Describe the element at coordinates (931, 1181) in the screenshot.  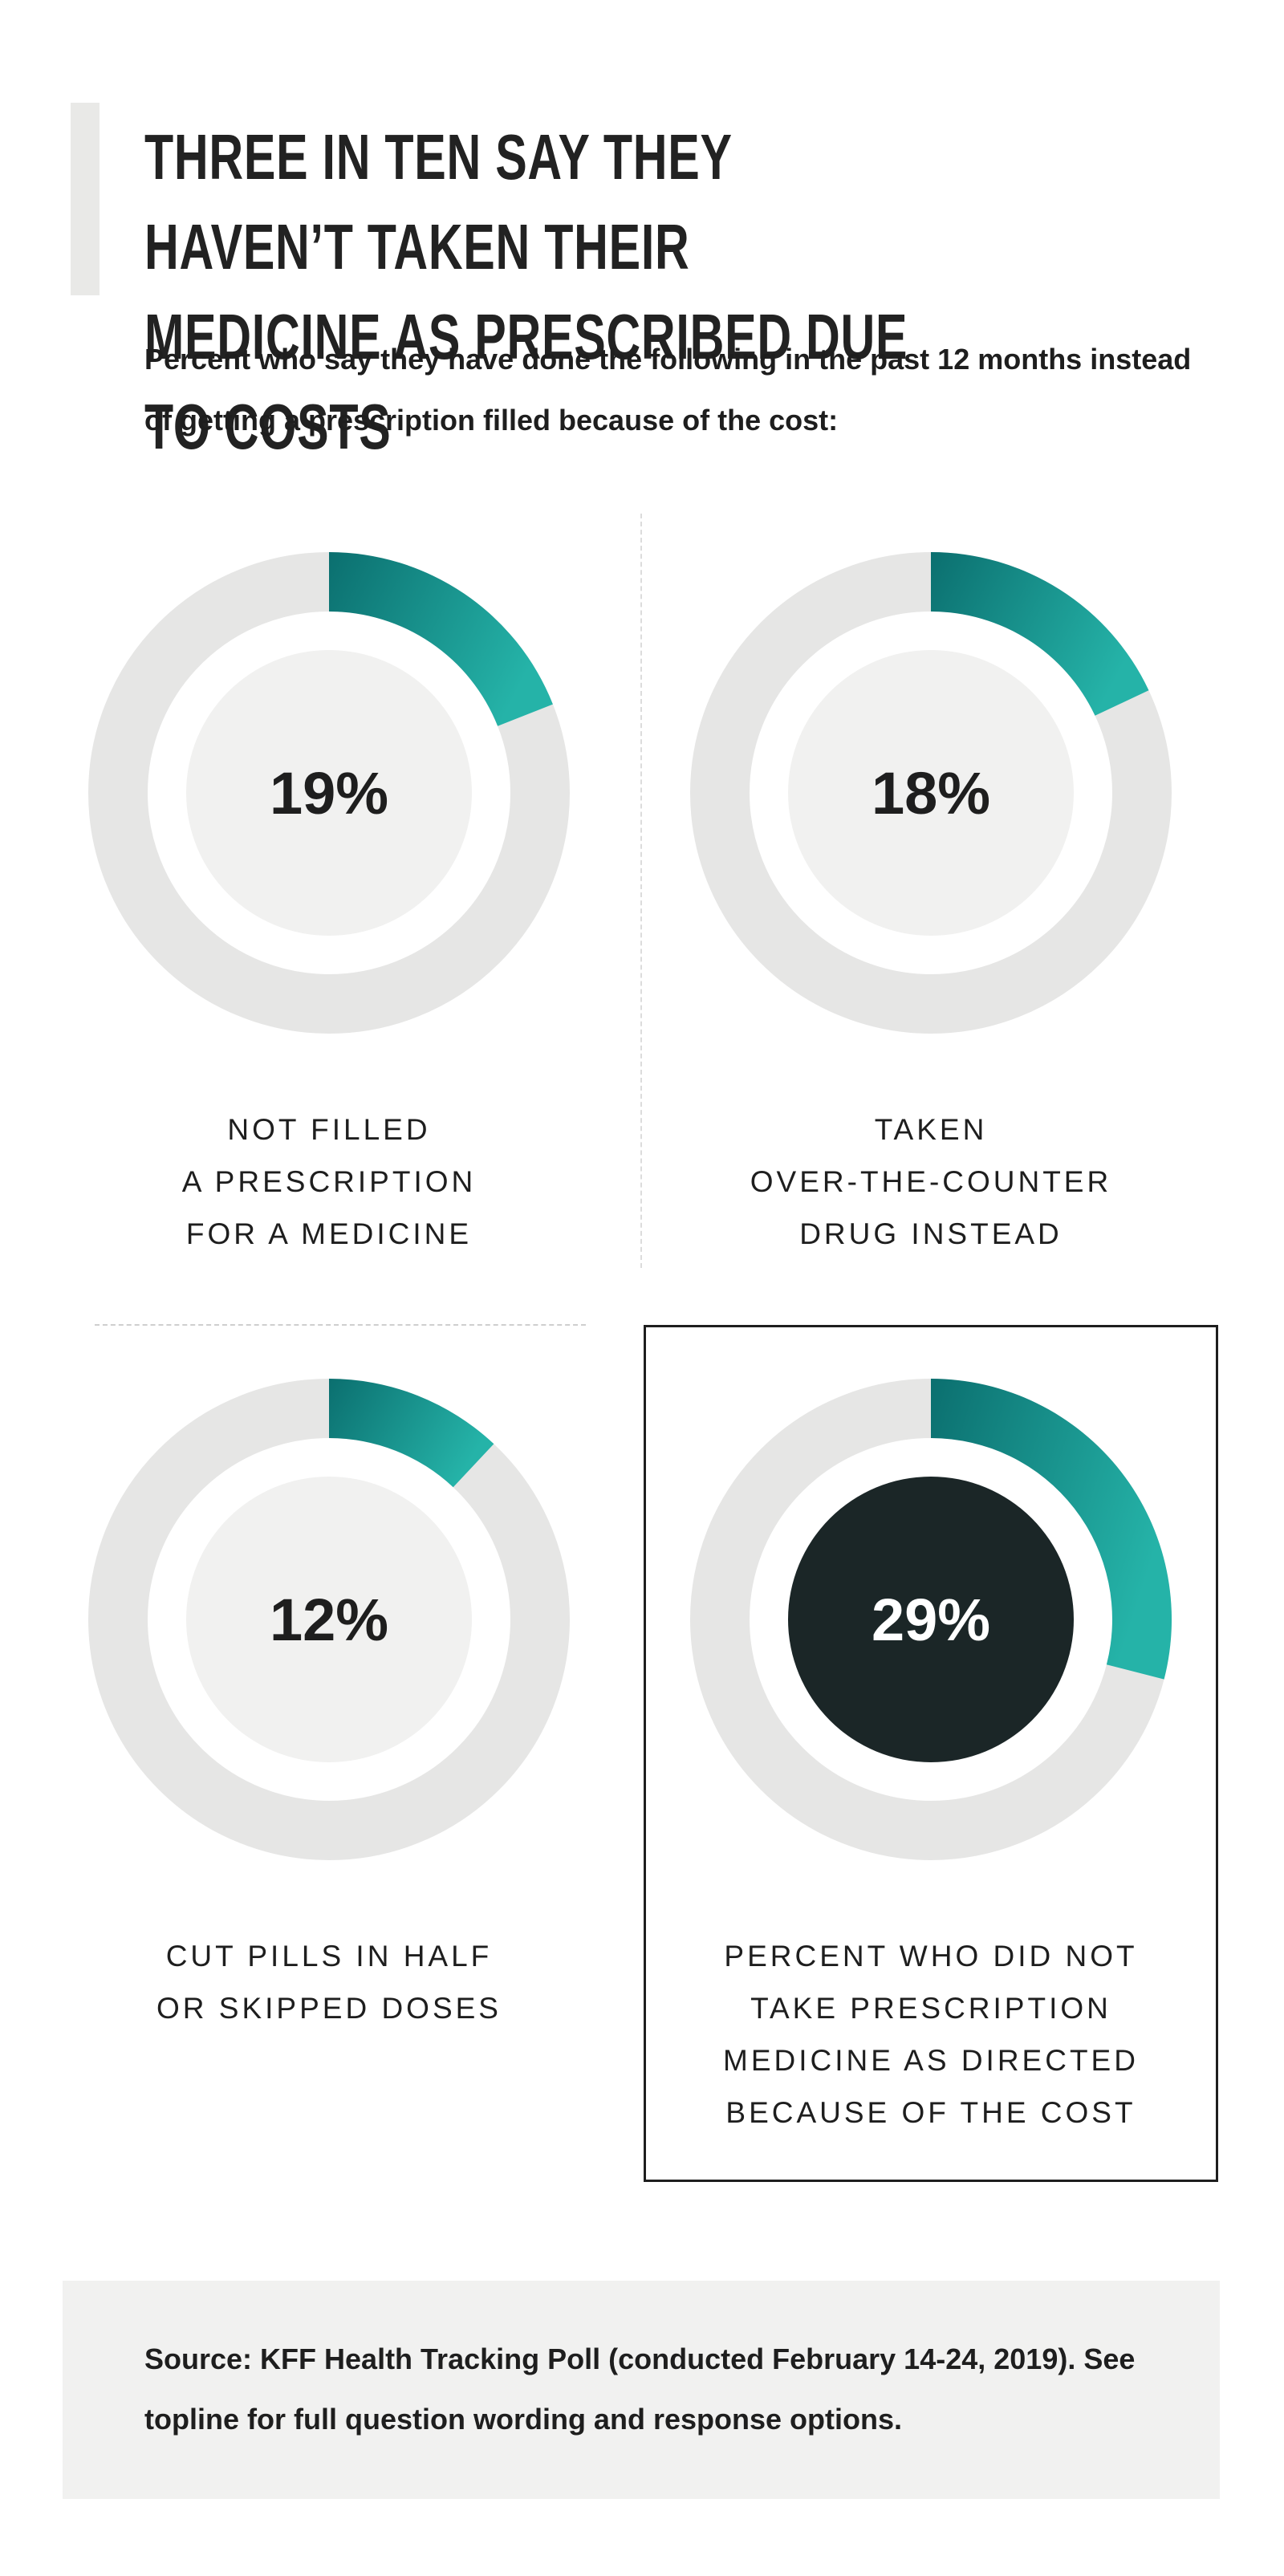
I see `donut-category-label: TAKEN OVER-THE-COUNTER DRUG INSTEAD` at that location.